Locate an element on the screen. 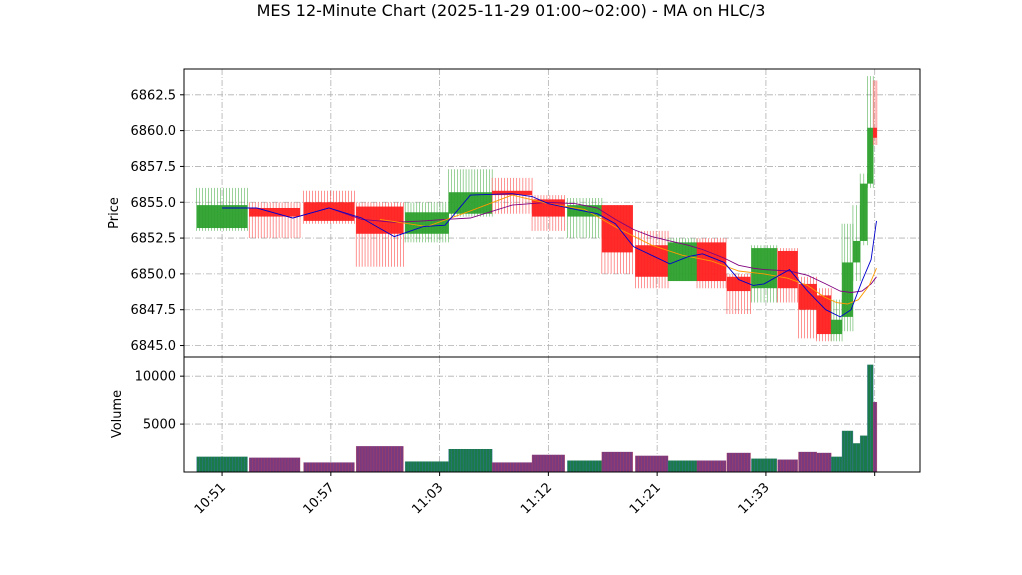  volume-tick-label: 10000 is located at coordinates (155, 377).